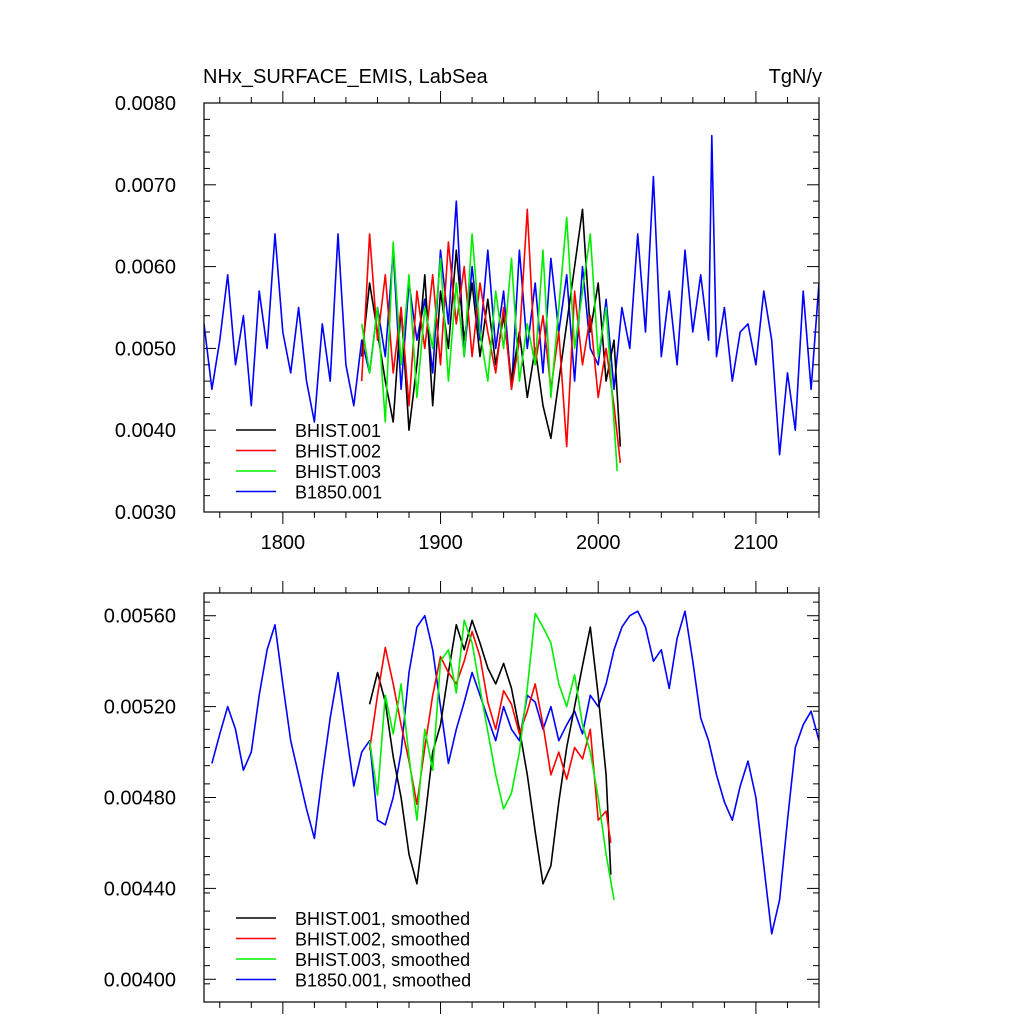 The height and width of the screenshot is (1024, 1024). Describe the element at coordinates (145, 431) in the screenshot. I see `y-tick-label: 0.0040` at that location.